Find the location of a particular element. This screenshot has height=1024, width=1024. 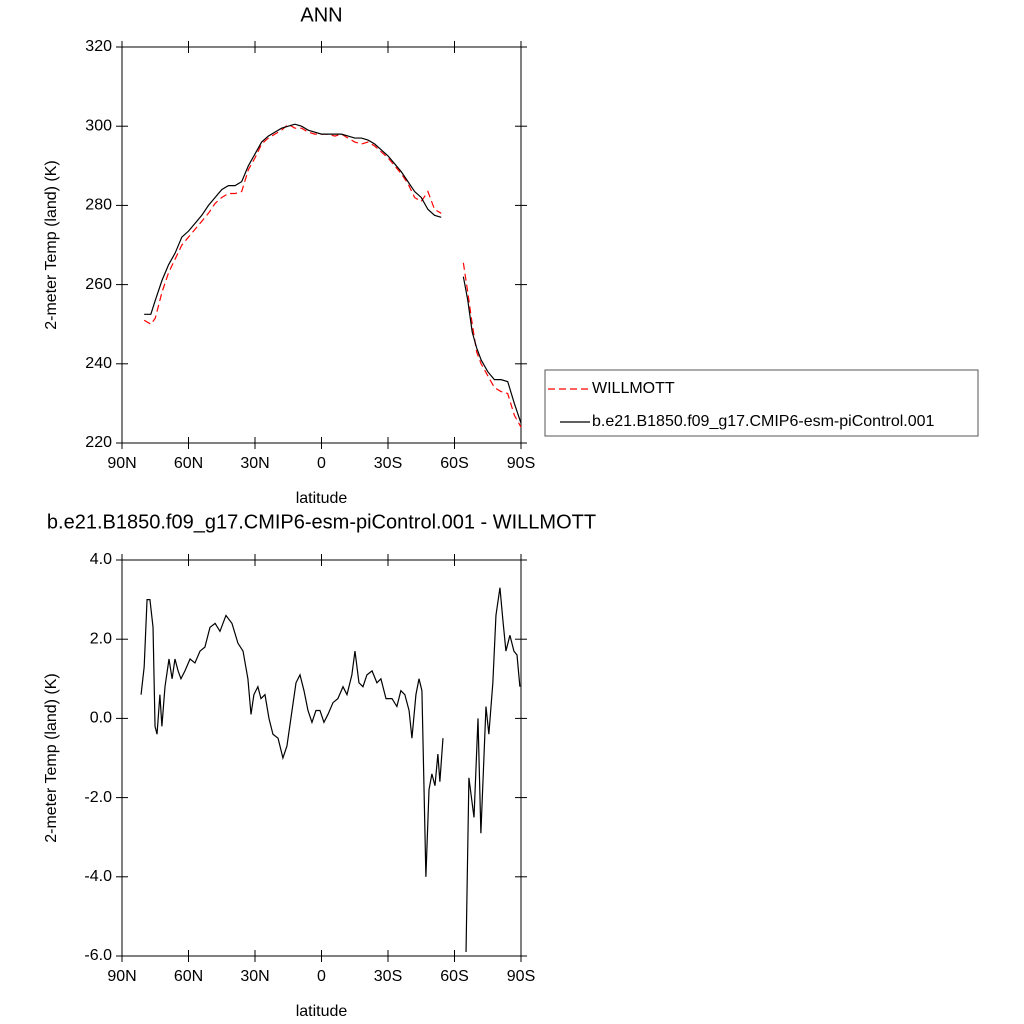

legend-label: WILLMOTT is located at coordinates (633, 388).